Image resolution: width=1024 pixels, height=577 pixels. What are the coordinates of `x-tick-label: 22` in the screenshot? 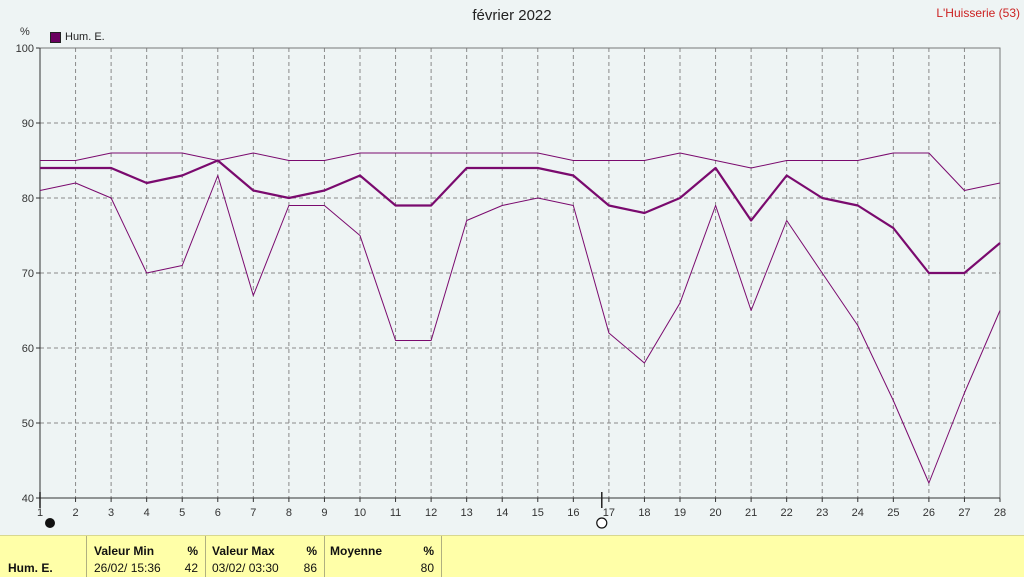 It's located at (787, 513).